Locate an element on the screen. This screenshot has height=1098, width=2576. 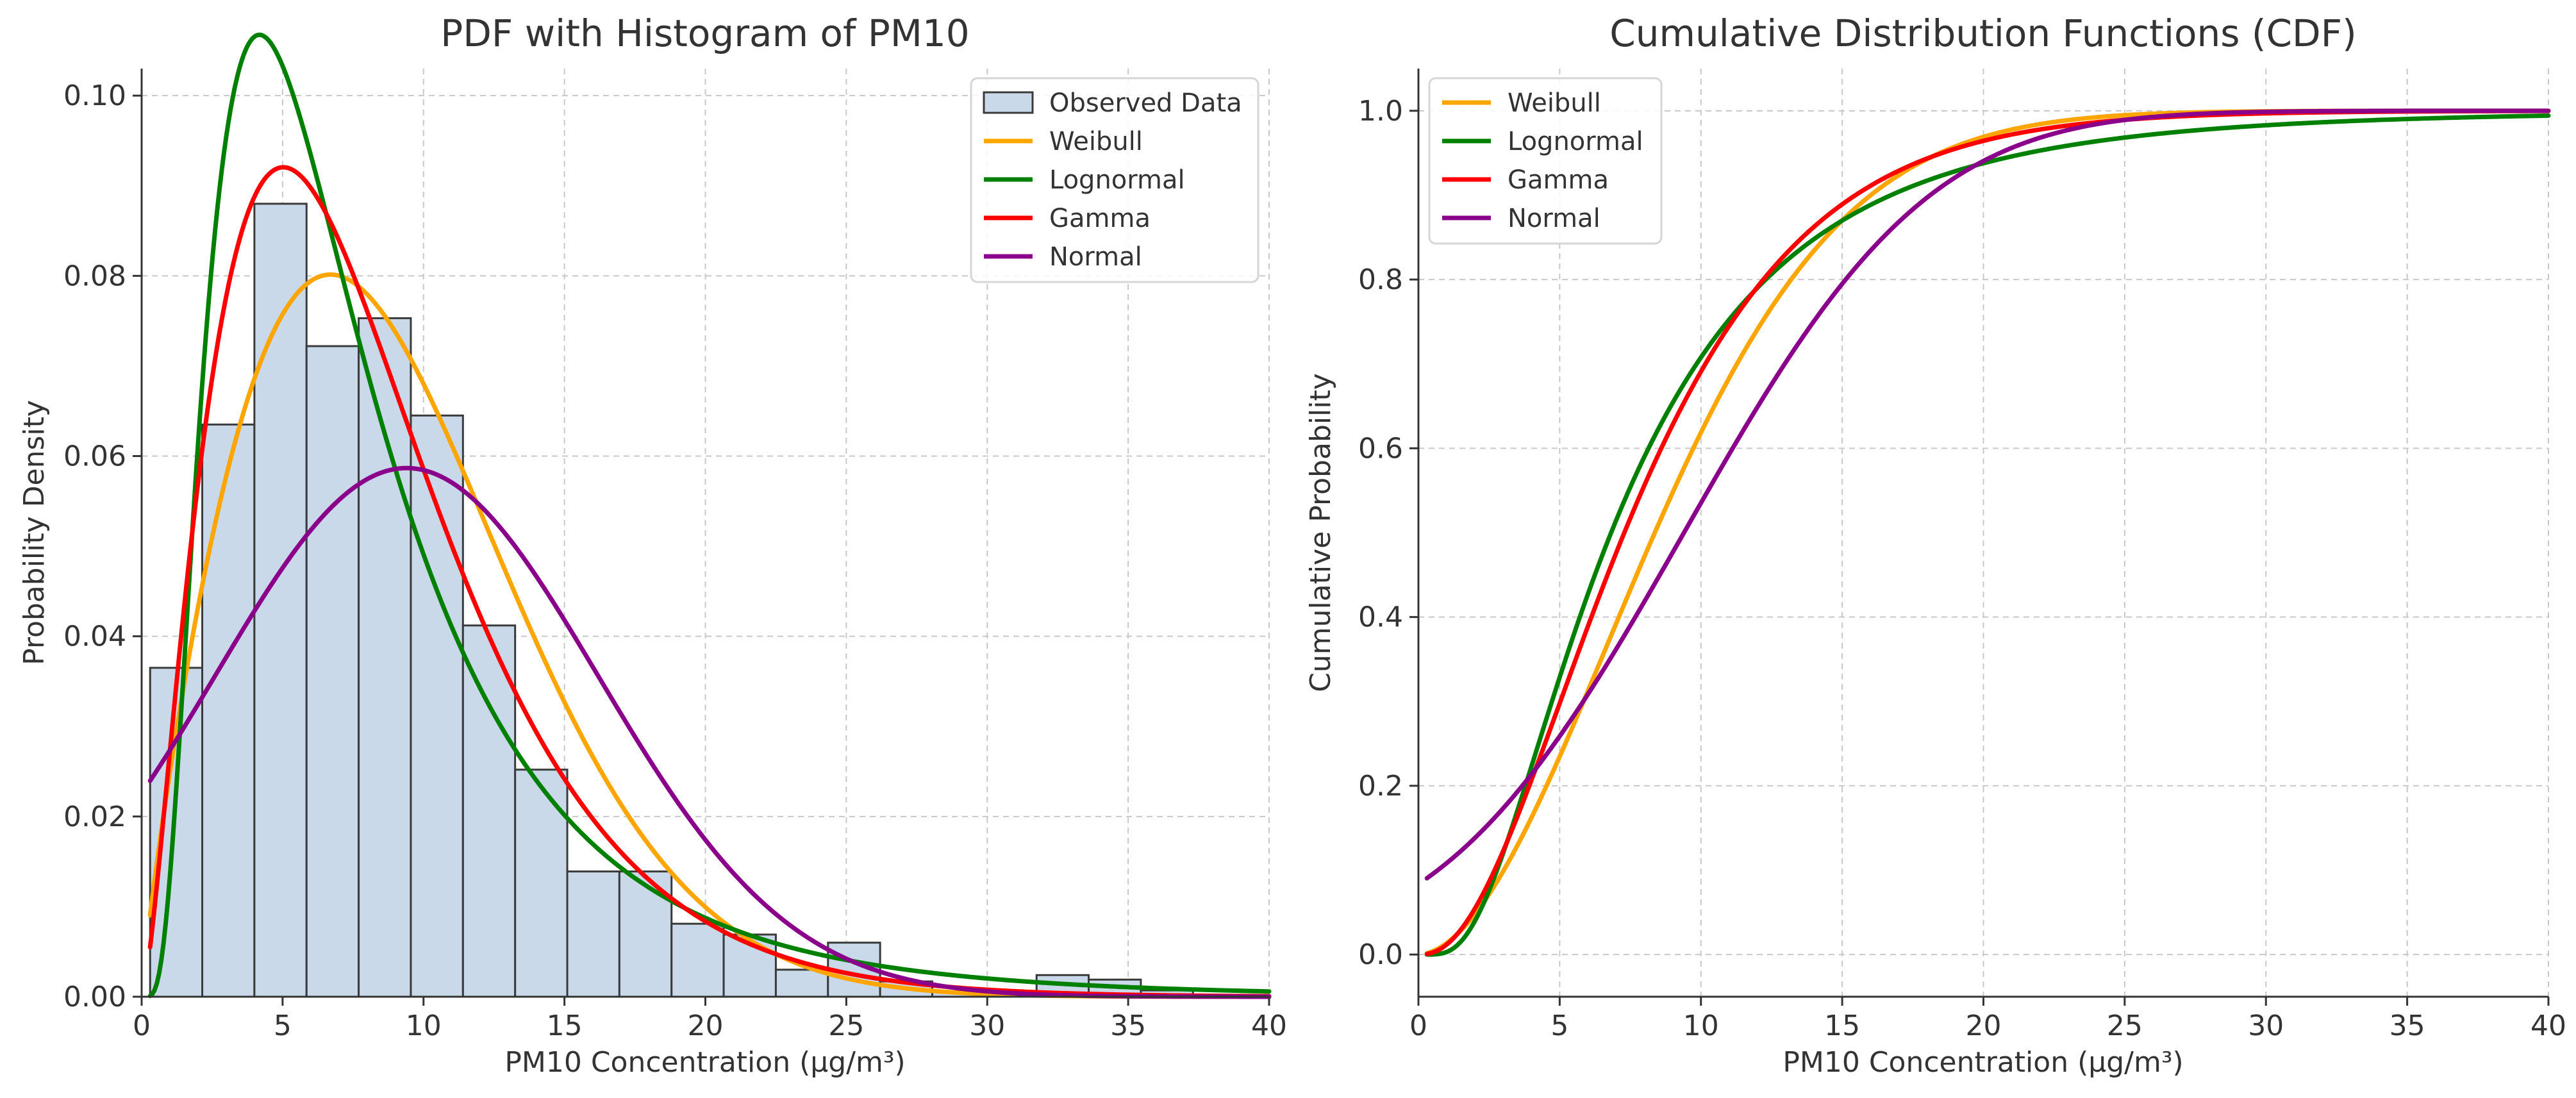
cdf-y-tick-label: 1.0 is located at coordinates (1380, 111).